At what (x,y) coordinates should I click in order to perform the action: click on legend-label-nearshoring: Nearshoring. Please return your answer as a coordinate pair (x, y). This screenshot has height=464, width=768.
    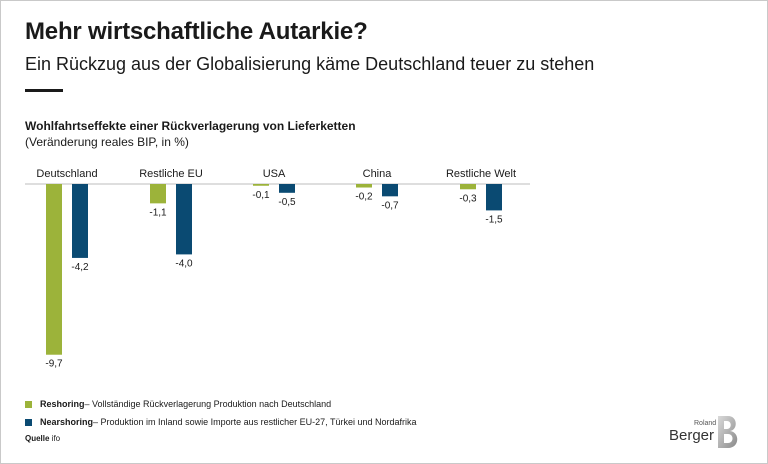
    Looking at the image, I should click on (67, 422).